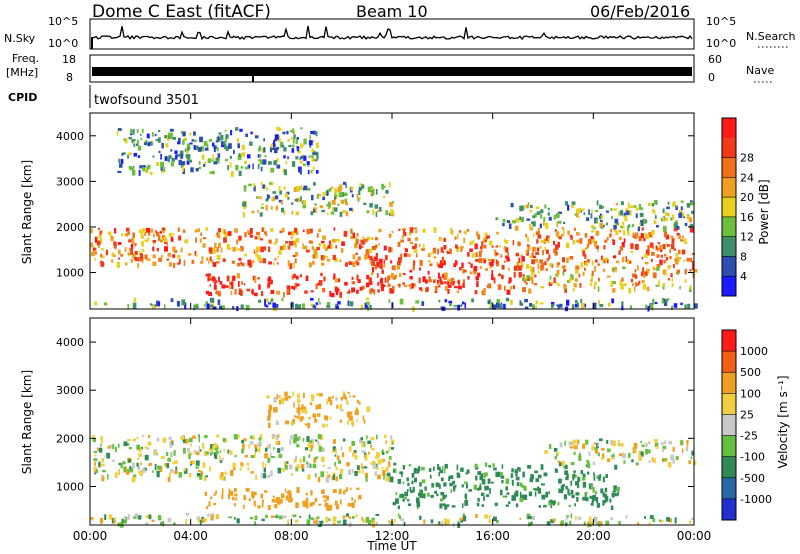 Image resolution: width=800 pixels, height=554 pixels. I want to click on velocity-cbar-label: Velocity [m s⁻¹], so click(783, 421).